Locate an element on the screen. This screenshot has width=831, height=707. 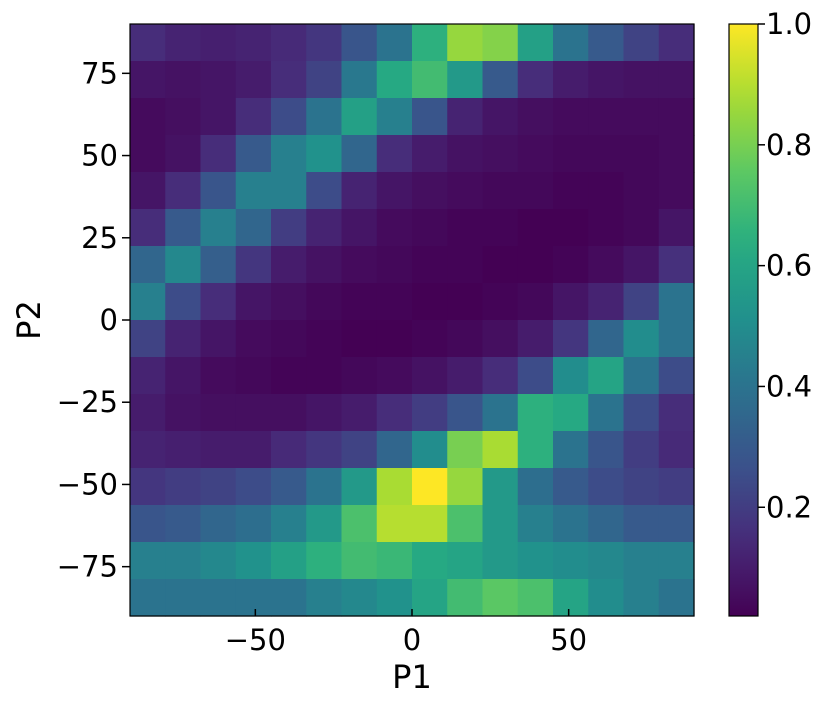
colorbar-tick-label: 0.6 is located at coordinates (789, 266).